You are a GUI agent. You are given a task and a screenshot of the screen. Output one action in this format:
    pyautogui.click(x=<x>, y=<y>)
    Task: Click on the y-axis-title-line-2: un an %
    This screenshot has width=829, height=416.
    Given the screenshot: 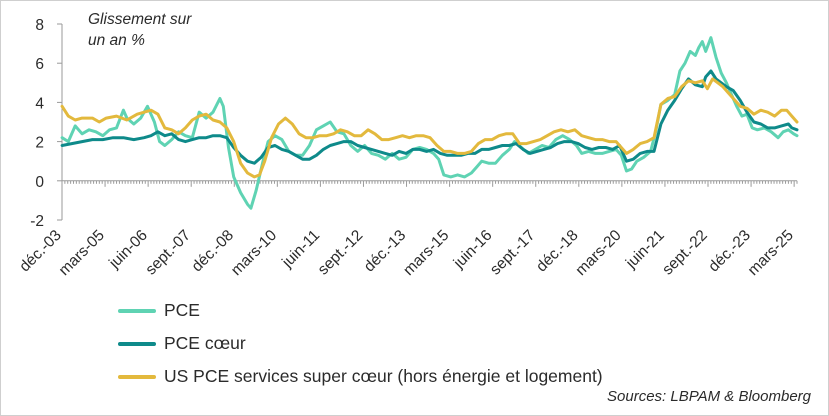 What is the action you would take?
    pyautogui.click(x=116, y=40)
    